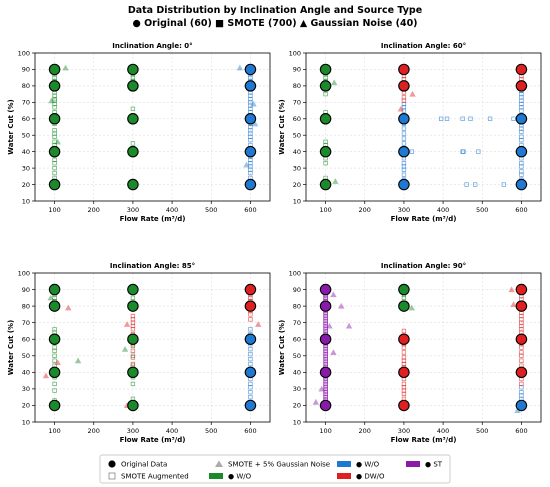 This screenshot has height=487, width=550. I want to click on x-axis-label: Flow Rate (m³/d), so click(424, 440).